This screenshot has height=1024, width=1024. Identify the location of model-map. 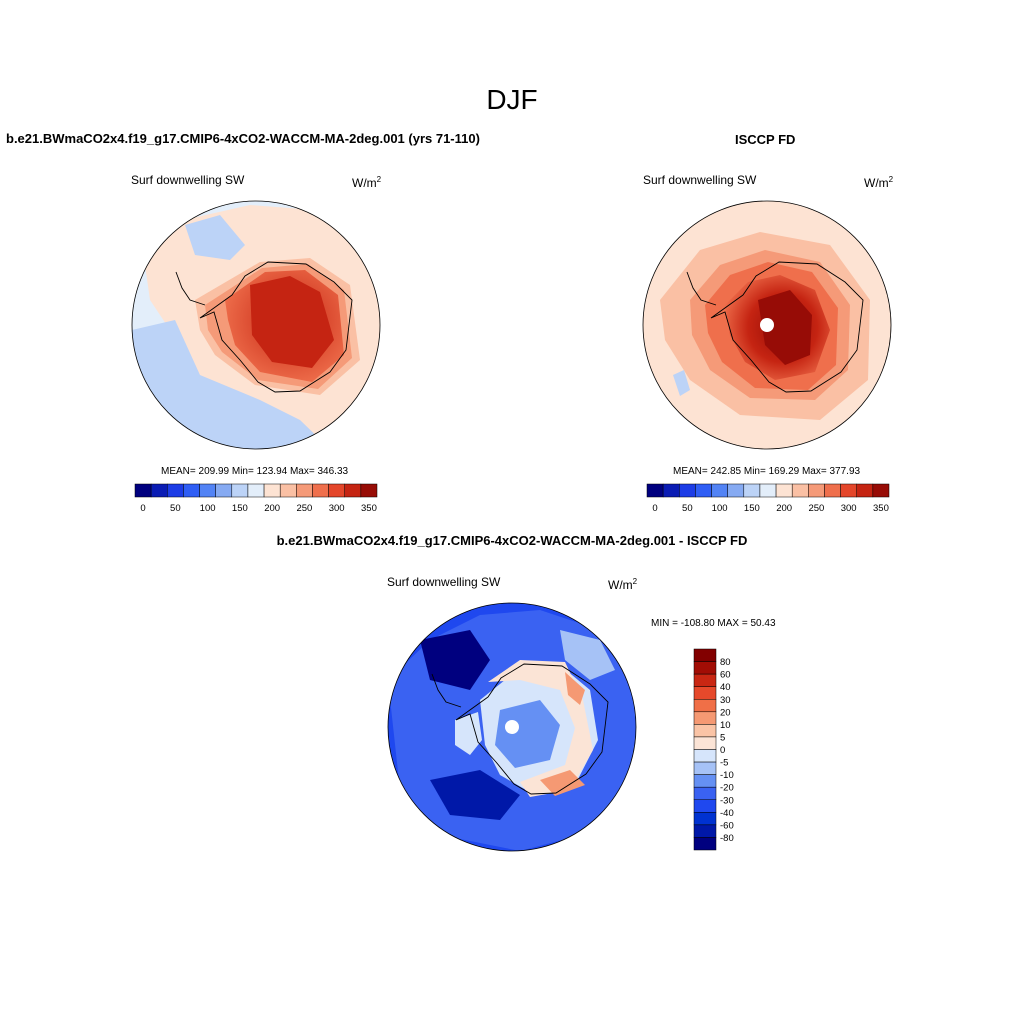
(256, 325).